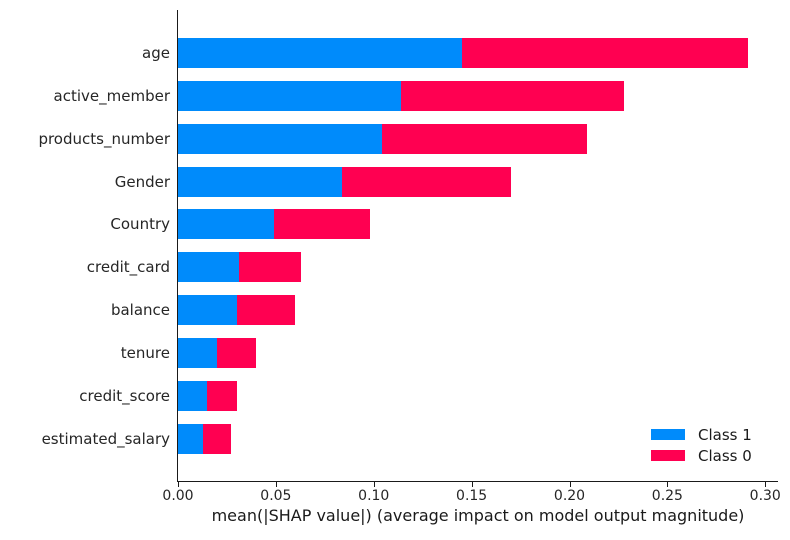 The width and height of the screenshot is (790, 540). Describe the element at coordinates (374, 496) in the screenshot. I see `x-tick-label: 0.10` at that location.